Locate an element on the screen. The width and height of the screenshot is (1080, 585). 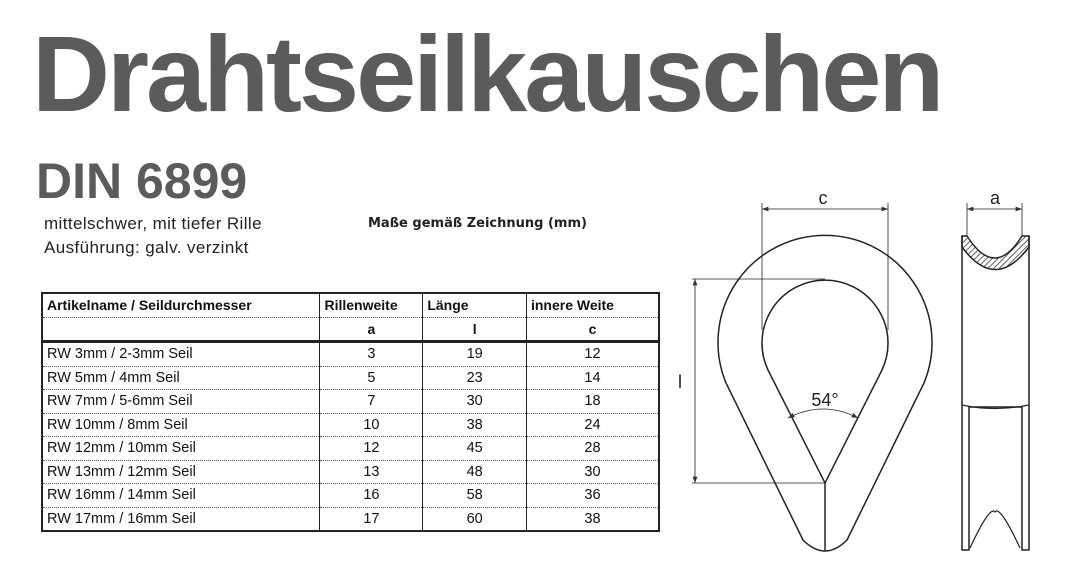
table-row: RW 10mm / 8mm Seil 10 38 24 is located at coordinates (350, 425).